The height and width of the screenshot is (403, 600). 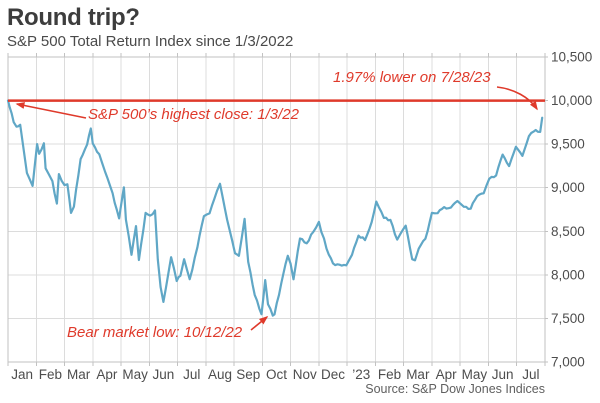 I want to click on svg-text: 10,500, so click(x=571, y=57).